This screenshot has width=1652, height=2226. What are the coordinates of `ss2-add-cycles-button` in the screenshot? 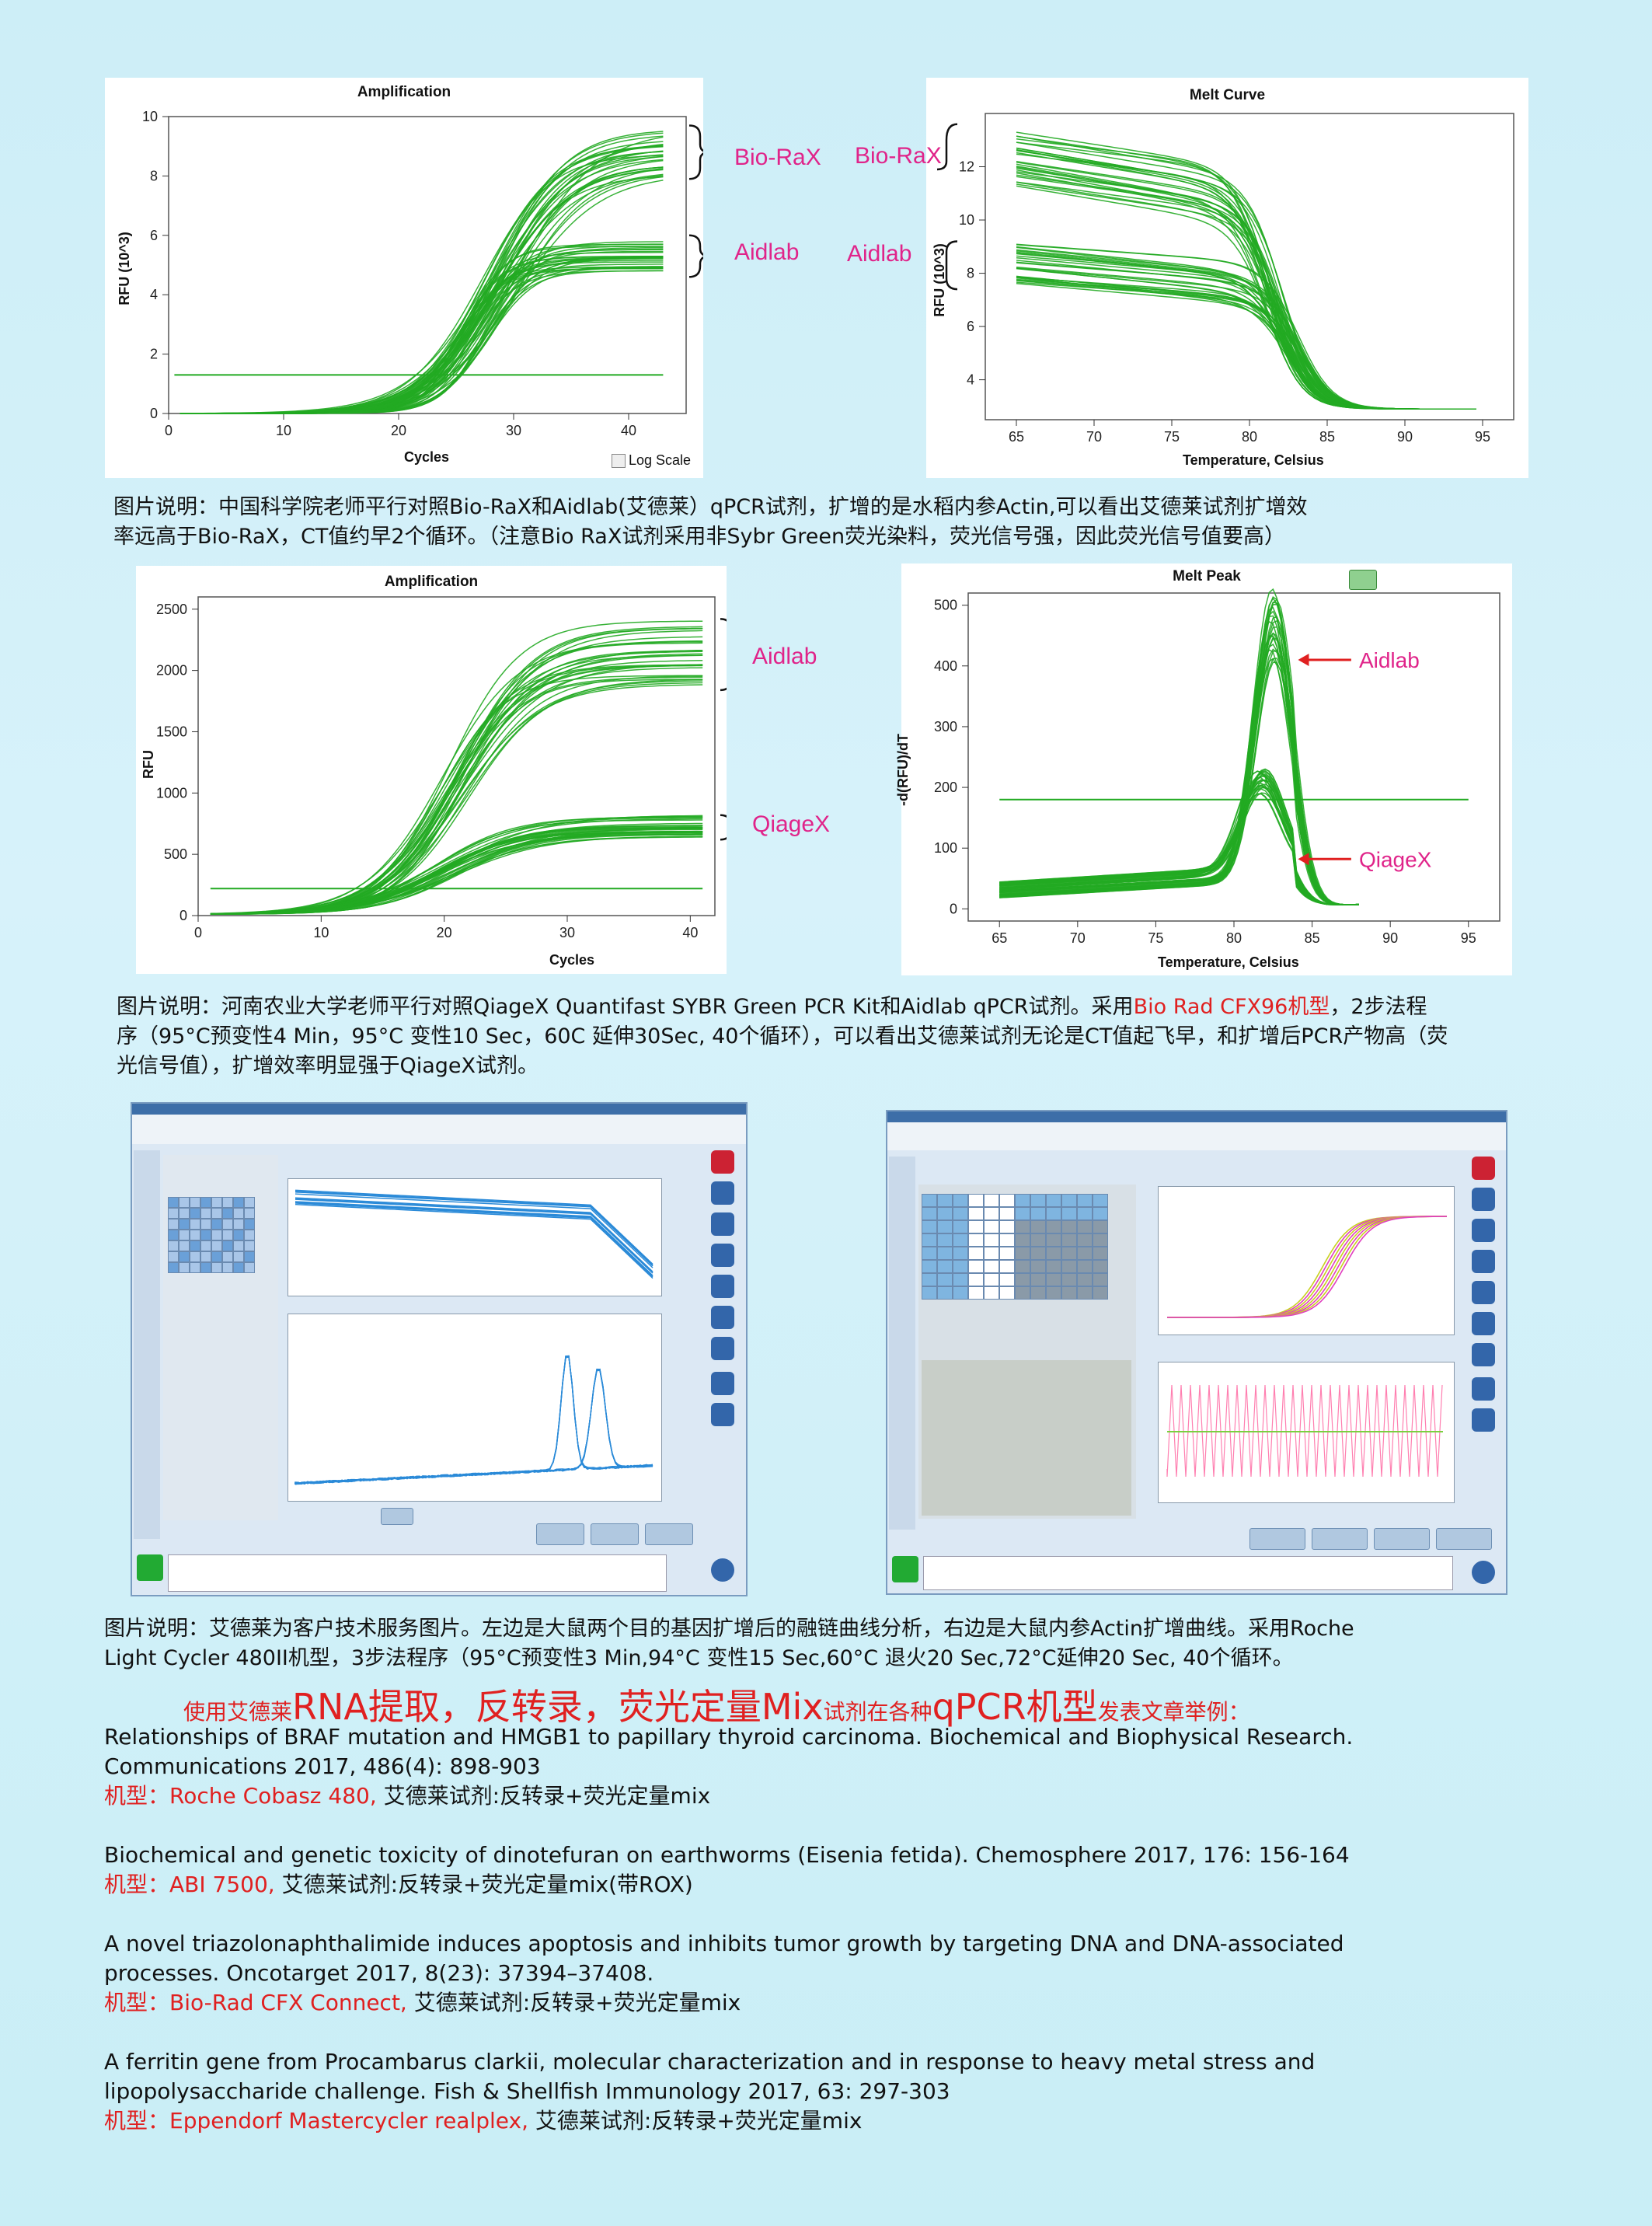 It's located at (1402, 1539).